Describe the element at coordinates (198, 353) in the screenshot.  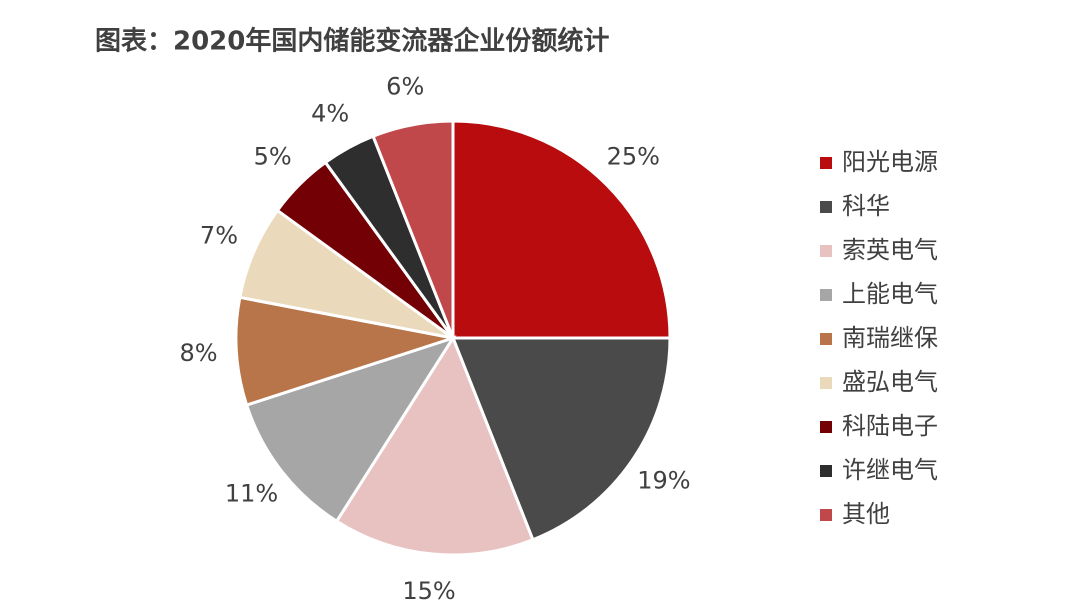
I see `data-label: 8%` at that location.